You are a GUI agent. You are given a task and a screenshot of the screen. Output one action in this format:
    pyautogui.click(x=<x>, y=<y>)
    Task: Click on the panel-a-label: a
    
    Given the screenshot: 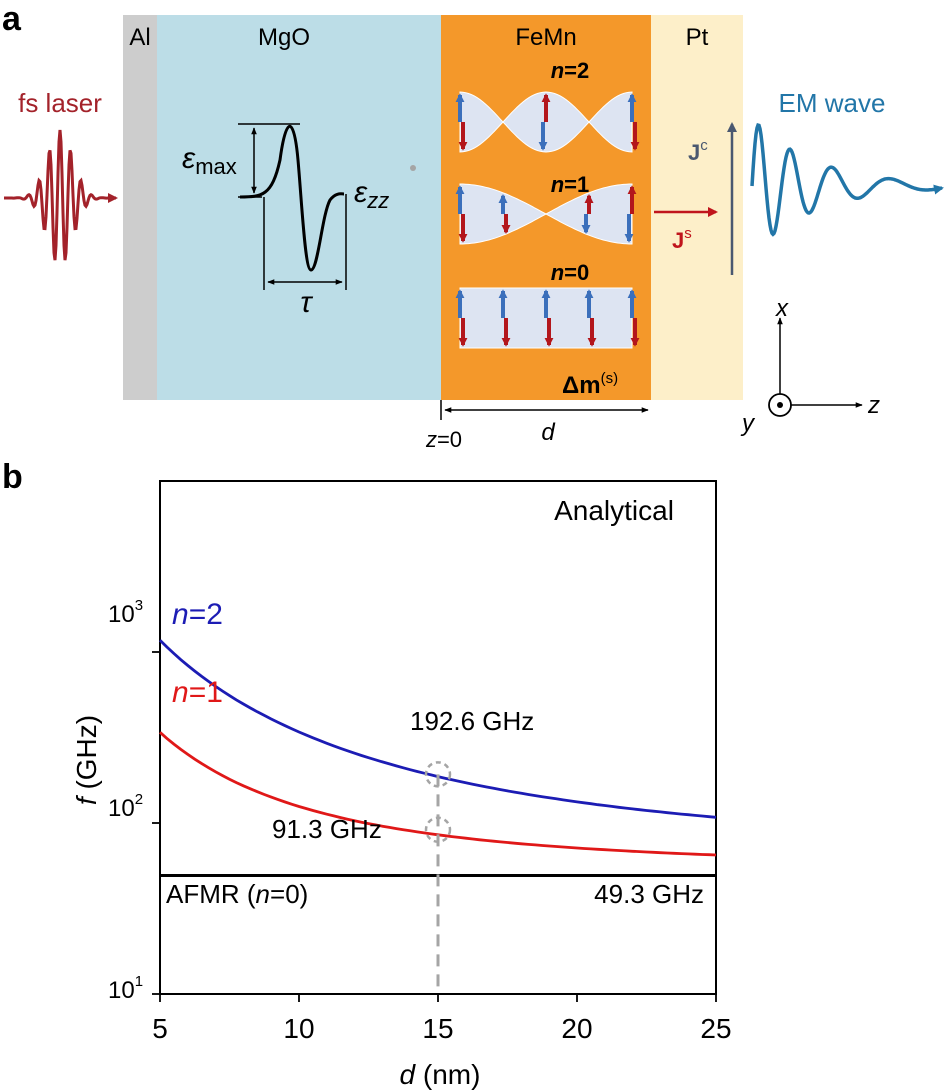 What is the action you would take?
    pyautogui.click(x=12, y=19)
    